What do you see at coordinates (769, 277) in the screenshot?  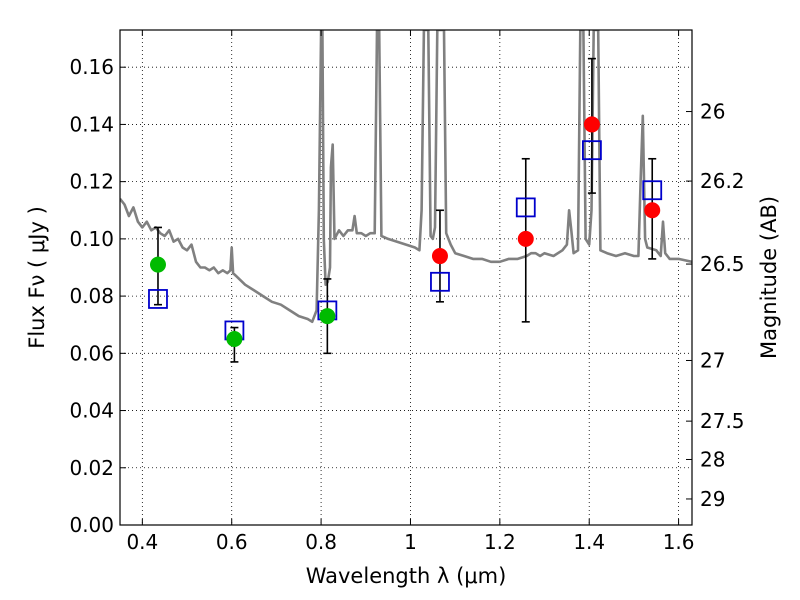 I see `y2-axis-label: Magnitude (AB)` at bounding box center [769, 277].